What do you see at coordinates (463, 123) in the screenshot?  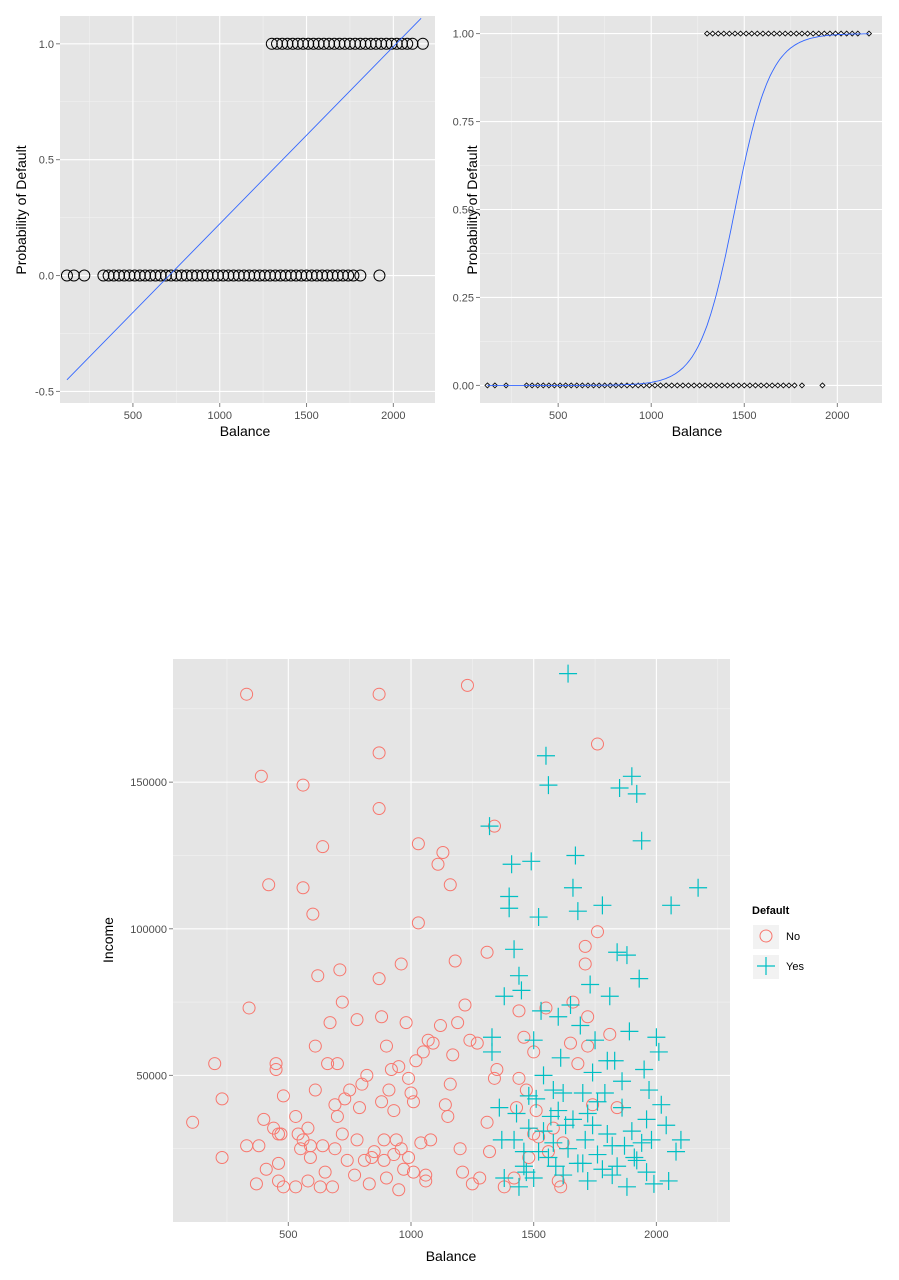 I see `y-tick-label: 0.75` at bounding box center [463, 123].